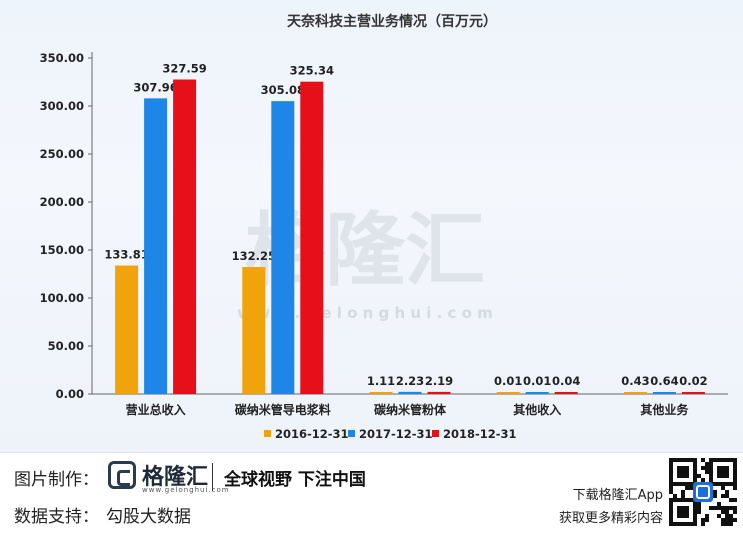 This screenshot has height=533, width=743. I want to click on data-label: 0.64, so click(664, 381).